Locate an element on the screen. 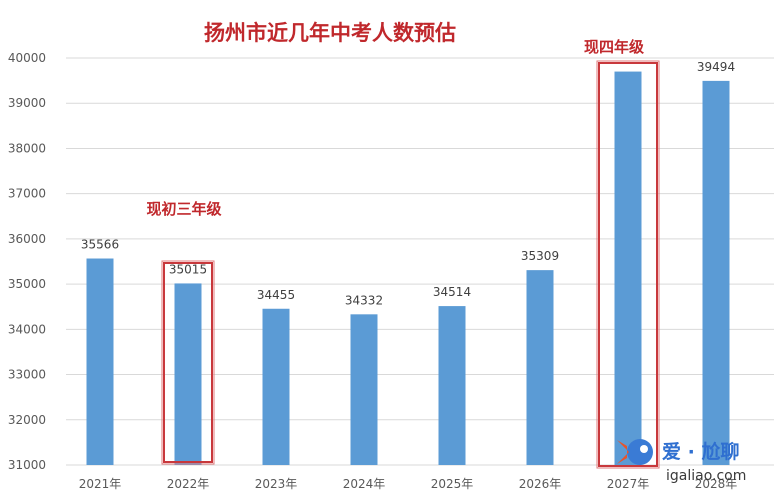  watermark-site: igaliao.com is located at coordinates (706, 476).